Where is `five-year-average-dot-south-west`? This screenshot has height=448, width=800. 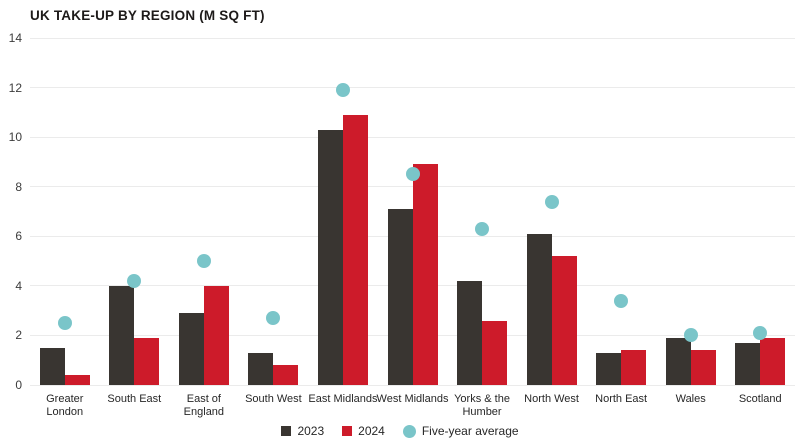 five-year-average-dot-south-west is located at coordinates (273, 318).